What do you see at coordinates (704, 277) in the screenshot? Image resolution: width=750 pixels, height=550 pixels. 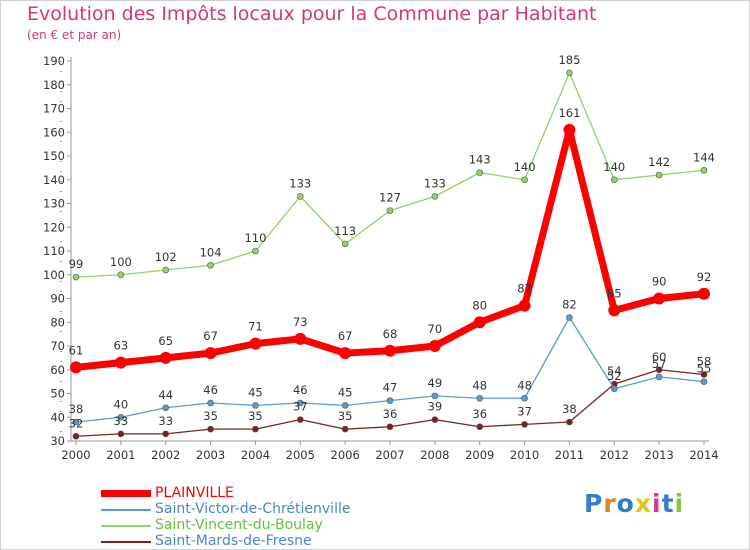 I see `data-label: 92` at bounding box center [704, 277].